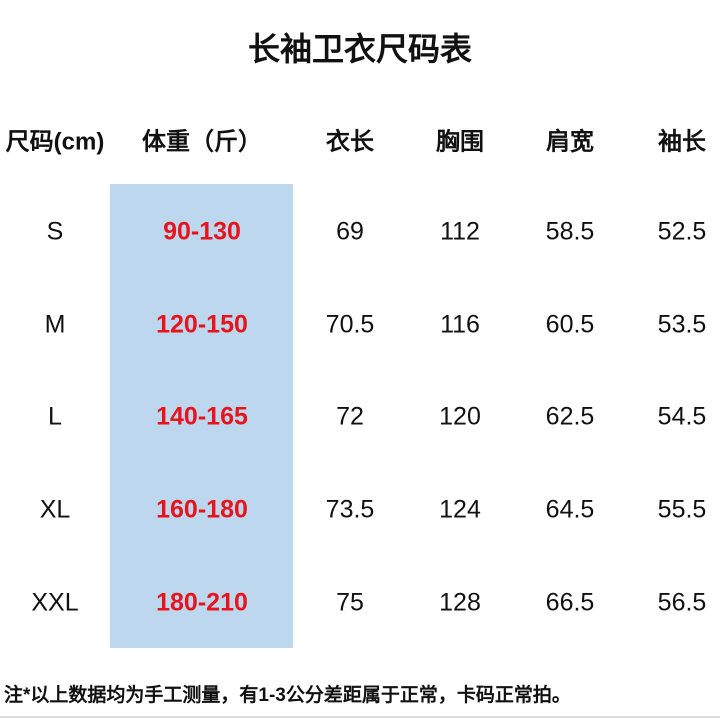 The image size is (720, 720). Describe the element at coordinates (682, 509) in the screenshot. I see `cell-sleeve: 55.5` at that location.